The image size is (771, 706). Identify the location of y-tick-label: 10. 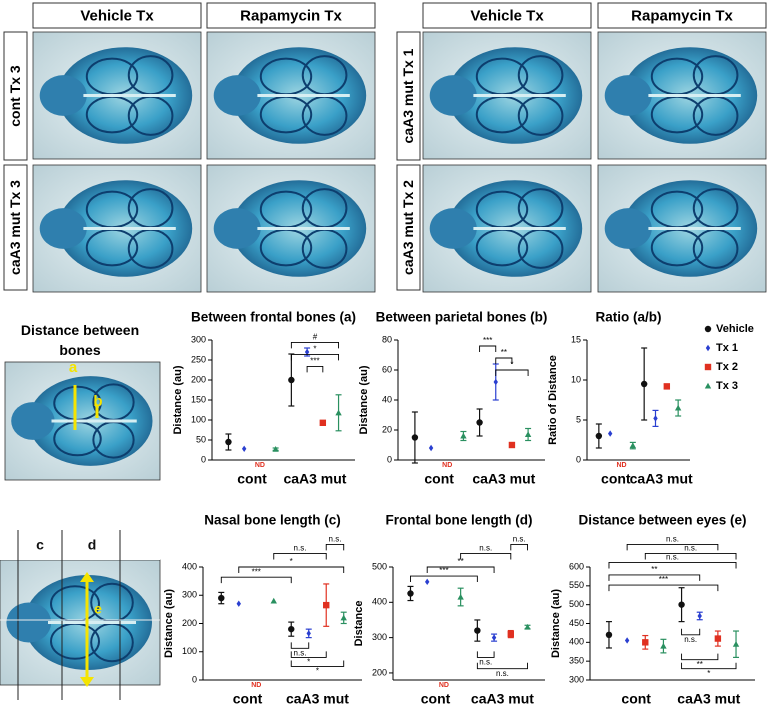
(576, 379).